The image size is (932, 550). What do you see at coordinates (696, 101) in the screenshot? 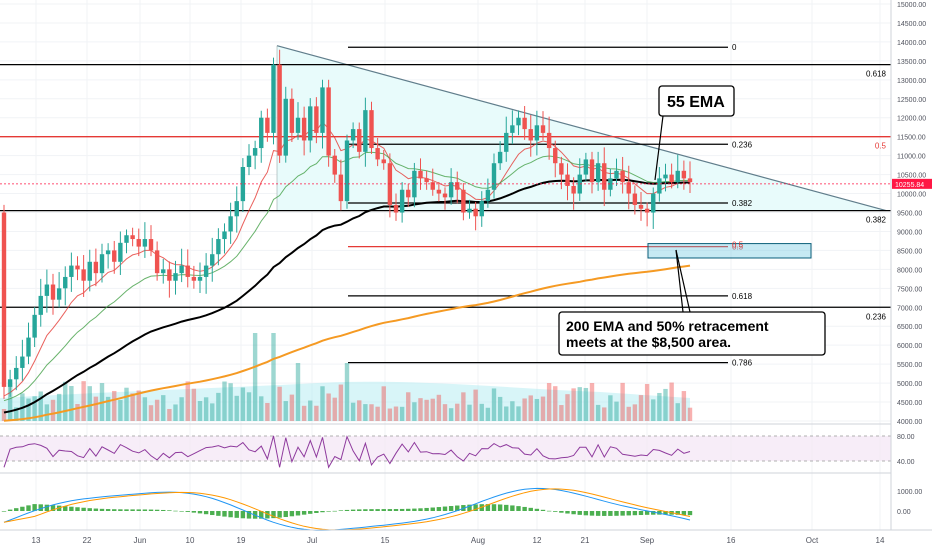
I see `ema55-callout-box` at bounding box center [696, 101].